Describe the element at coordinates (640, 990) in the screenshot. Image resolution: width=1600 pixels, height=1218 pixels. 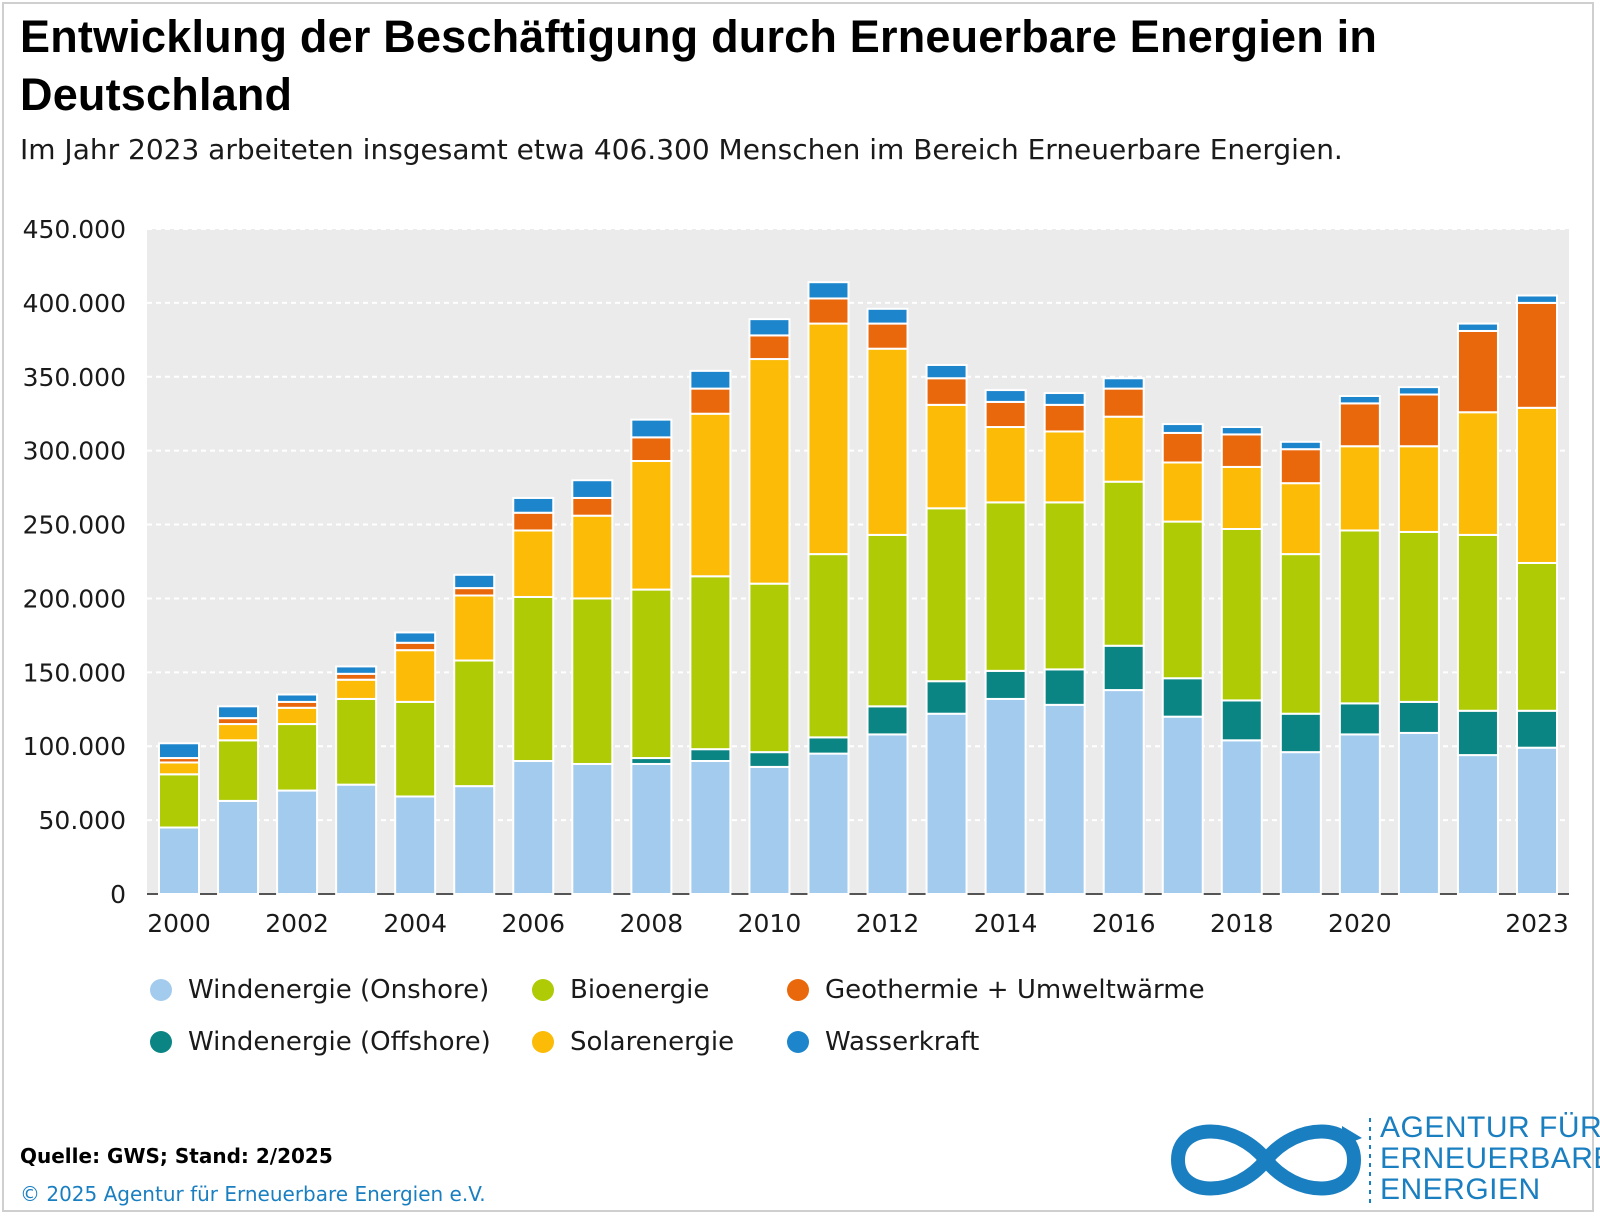
I see `legend-label: Bioenergie` at that location.